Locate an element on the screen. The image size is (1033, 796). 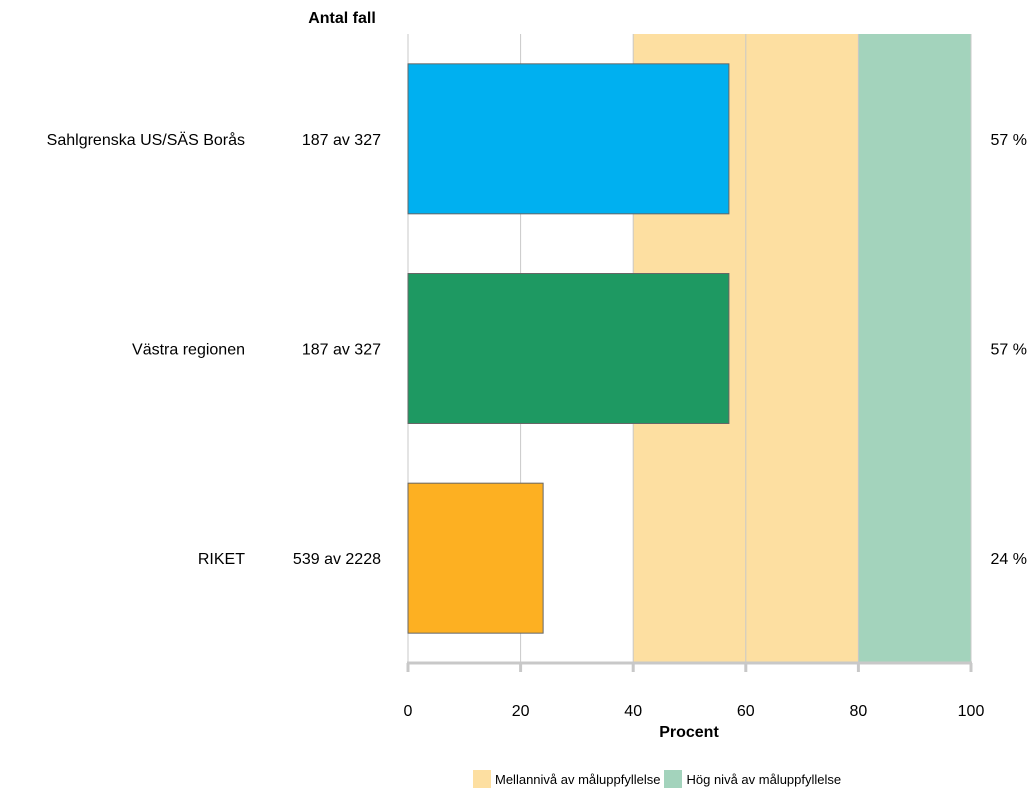
value-label-0: 57 % is located at coordinates (1009, 140).